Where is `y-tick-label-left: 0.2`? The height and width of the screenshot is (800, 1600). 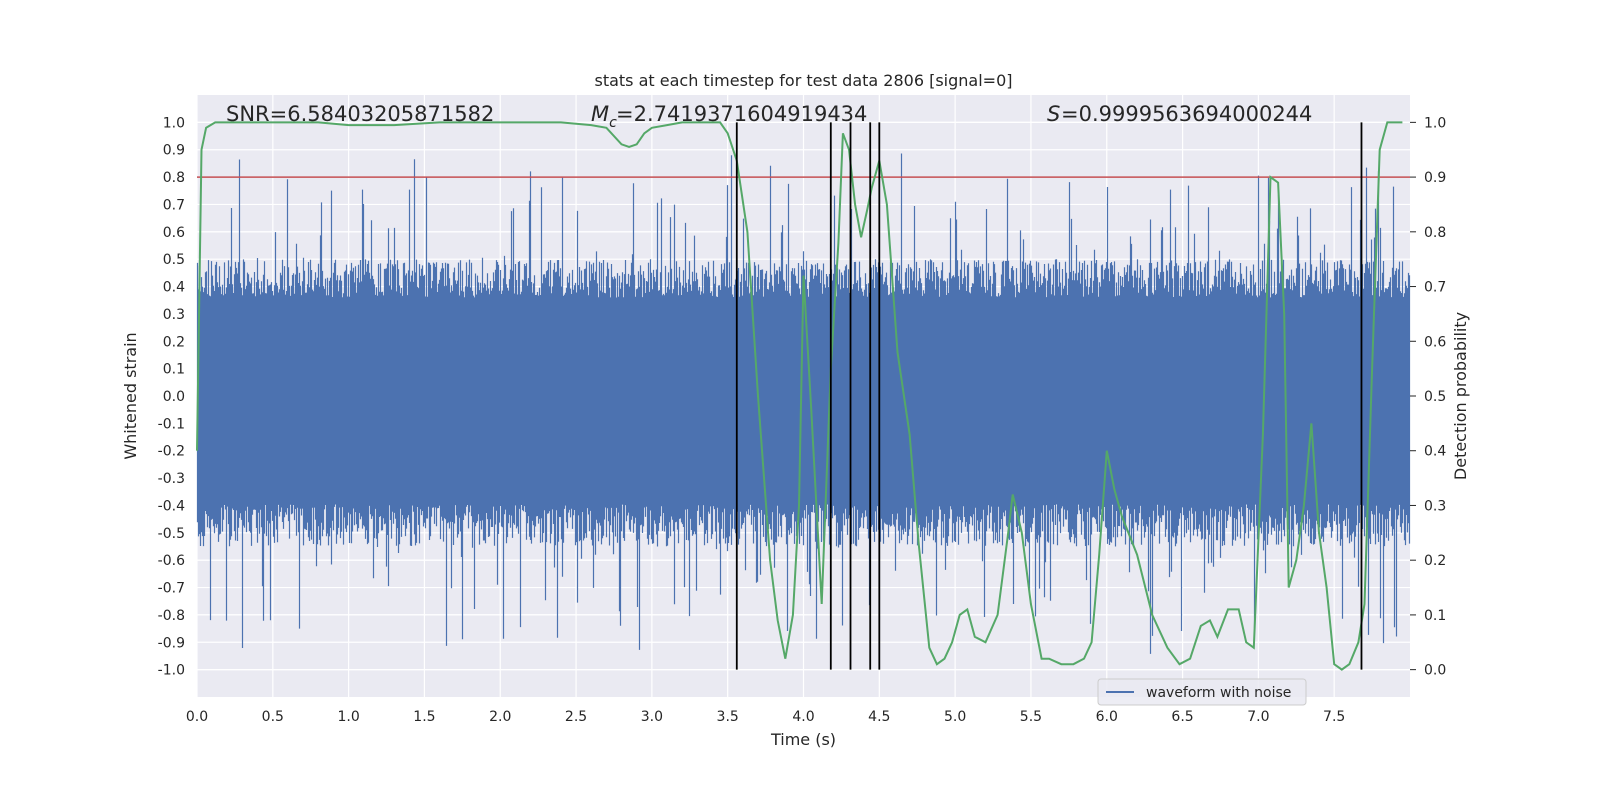
y-tick-label-left: 0.2 is located at coordinates (174, 342).